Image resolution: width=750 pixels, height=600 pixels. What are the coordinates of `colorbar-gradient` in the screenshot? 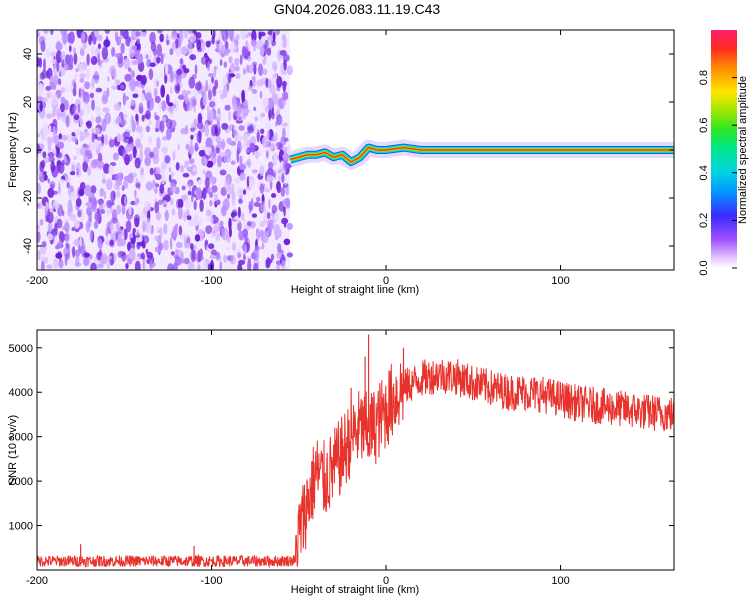 It's located at (724, 149).